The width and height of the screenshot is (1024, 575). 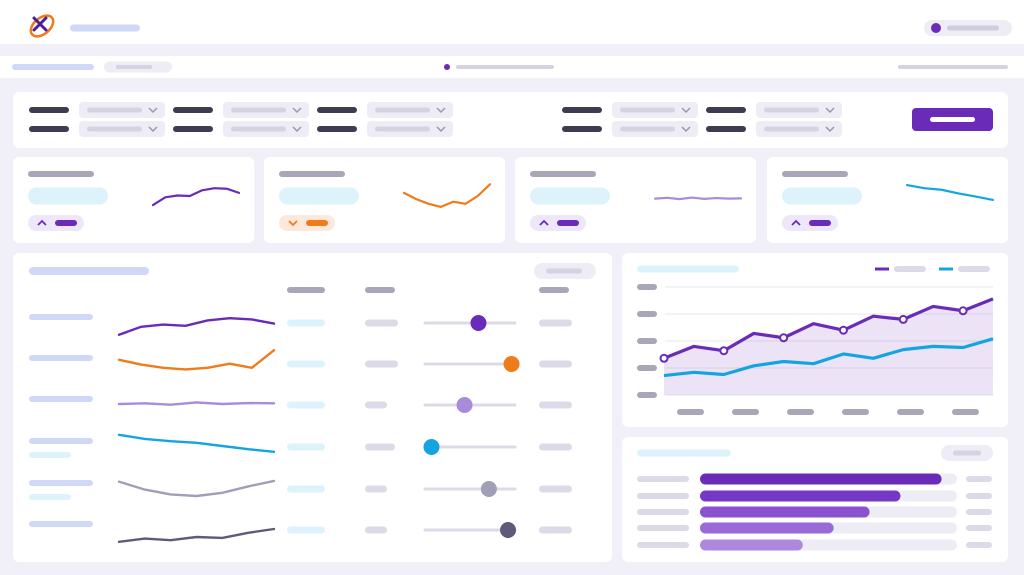 I want to click on button-label-placeholder, so click(x=952, y=119).